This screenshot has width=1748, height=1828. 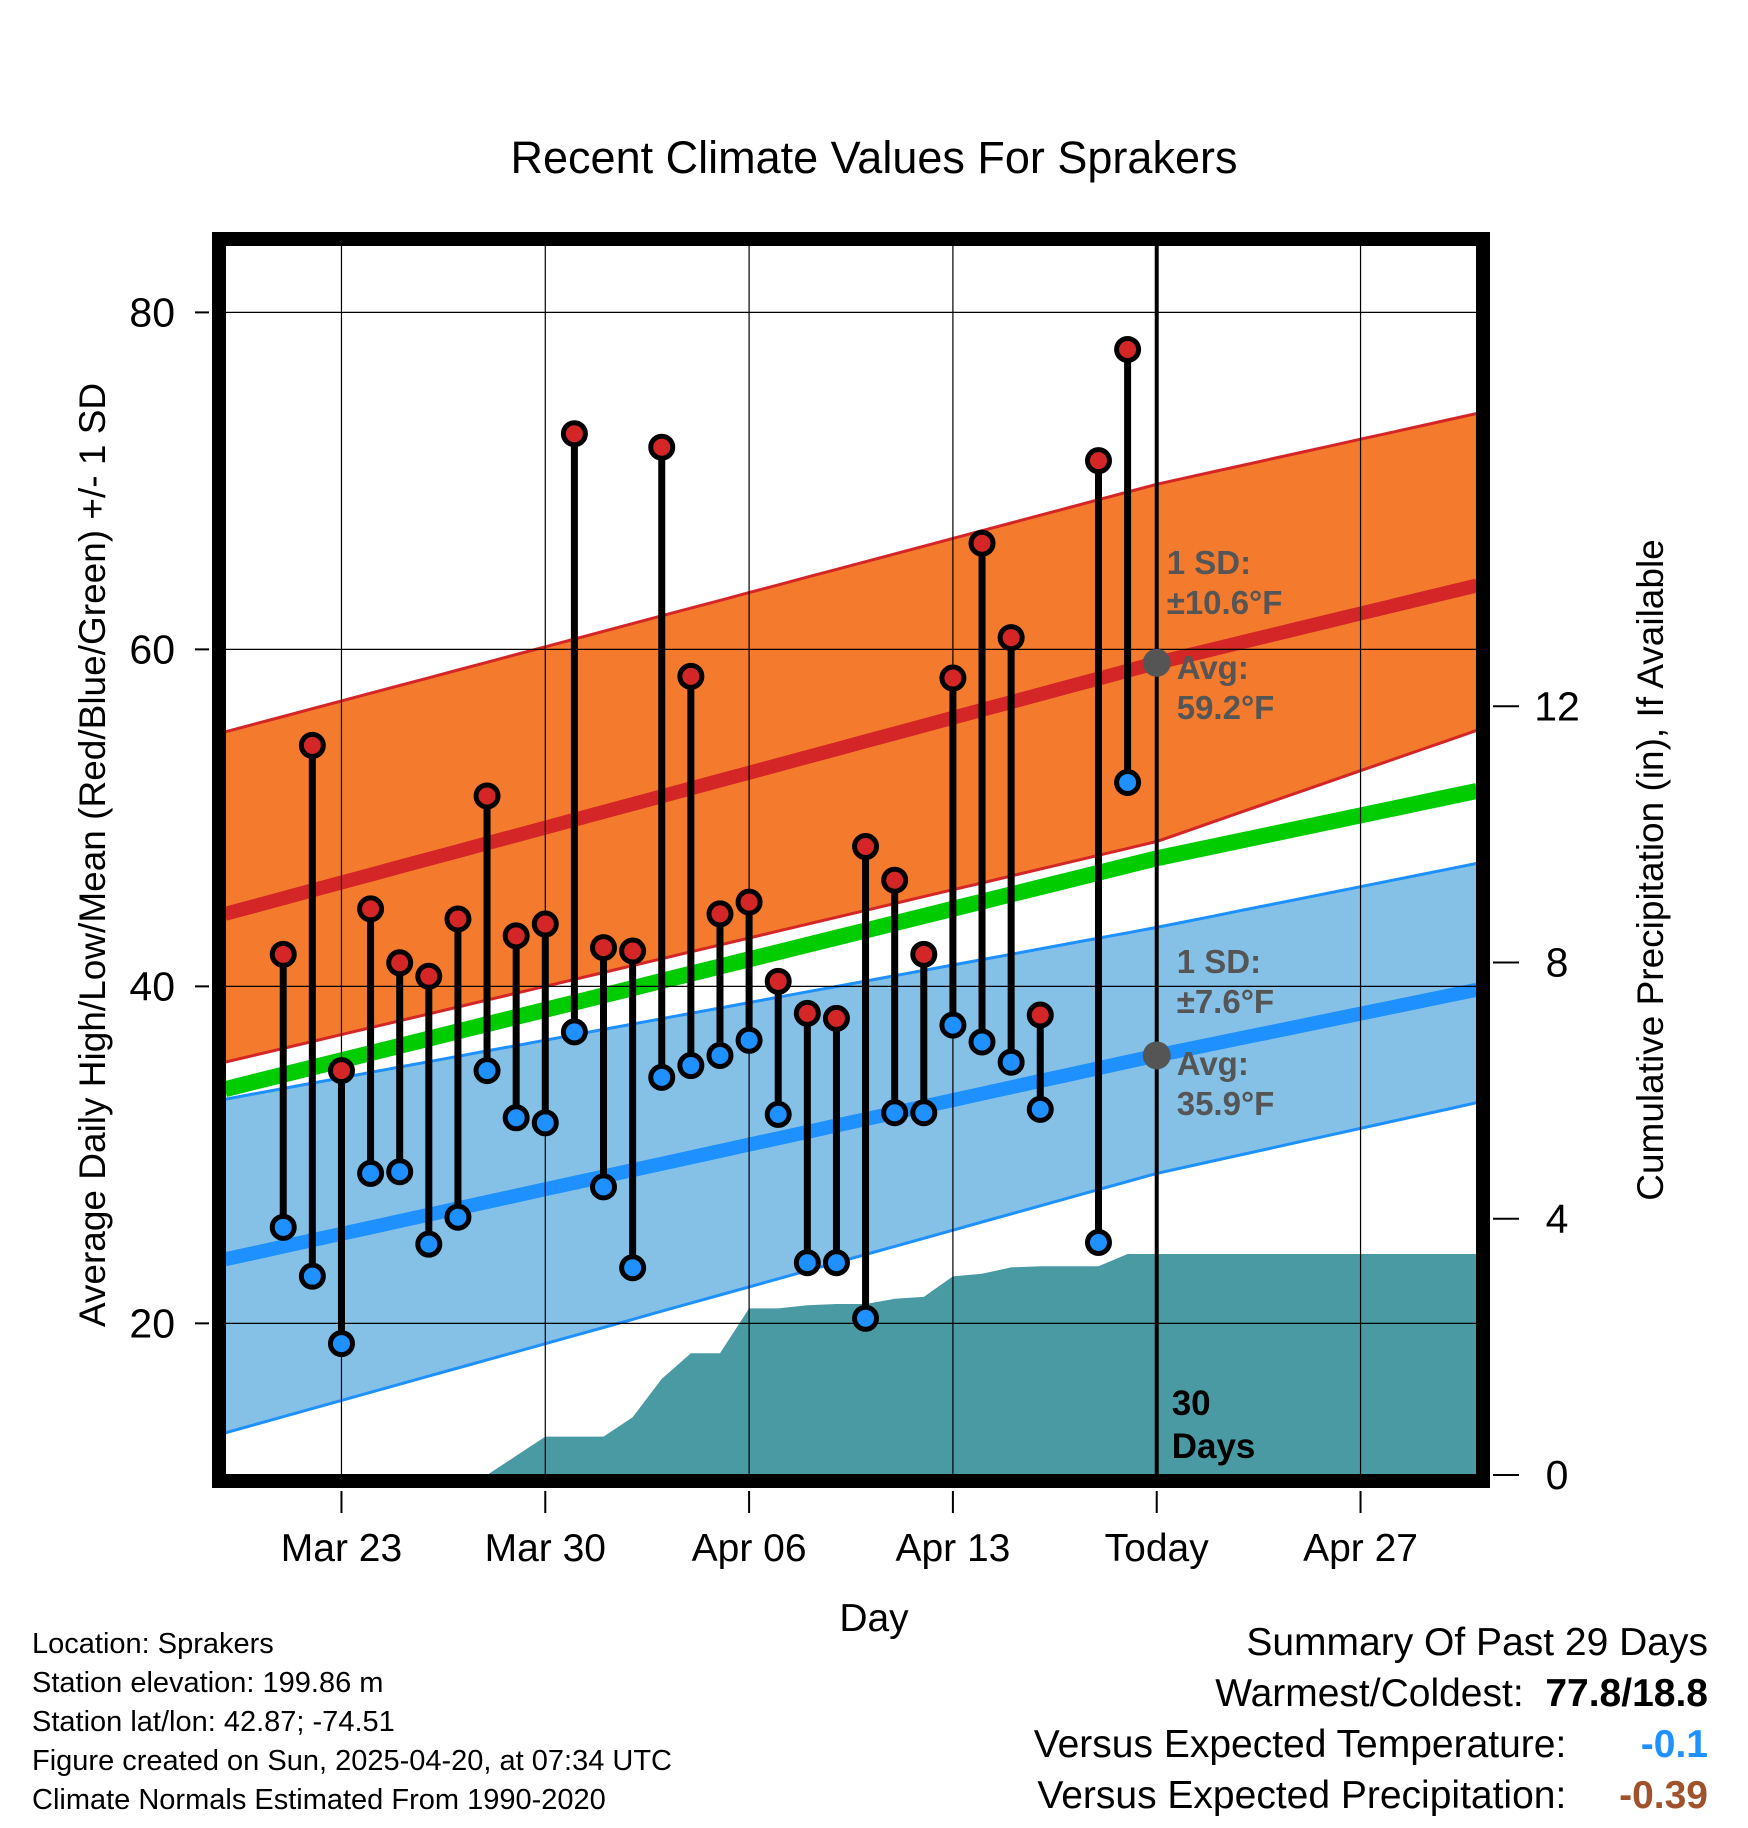 I want to click on normals-text: Climate Normals Estimated From 1990-2020, so click(x=319, y=1800).